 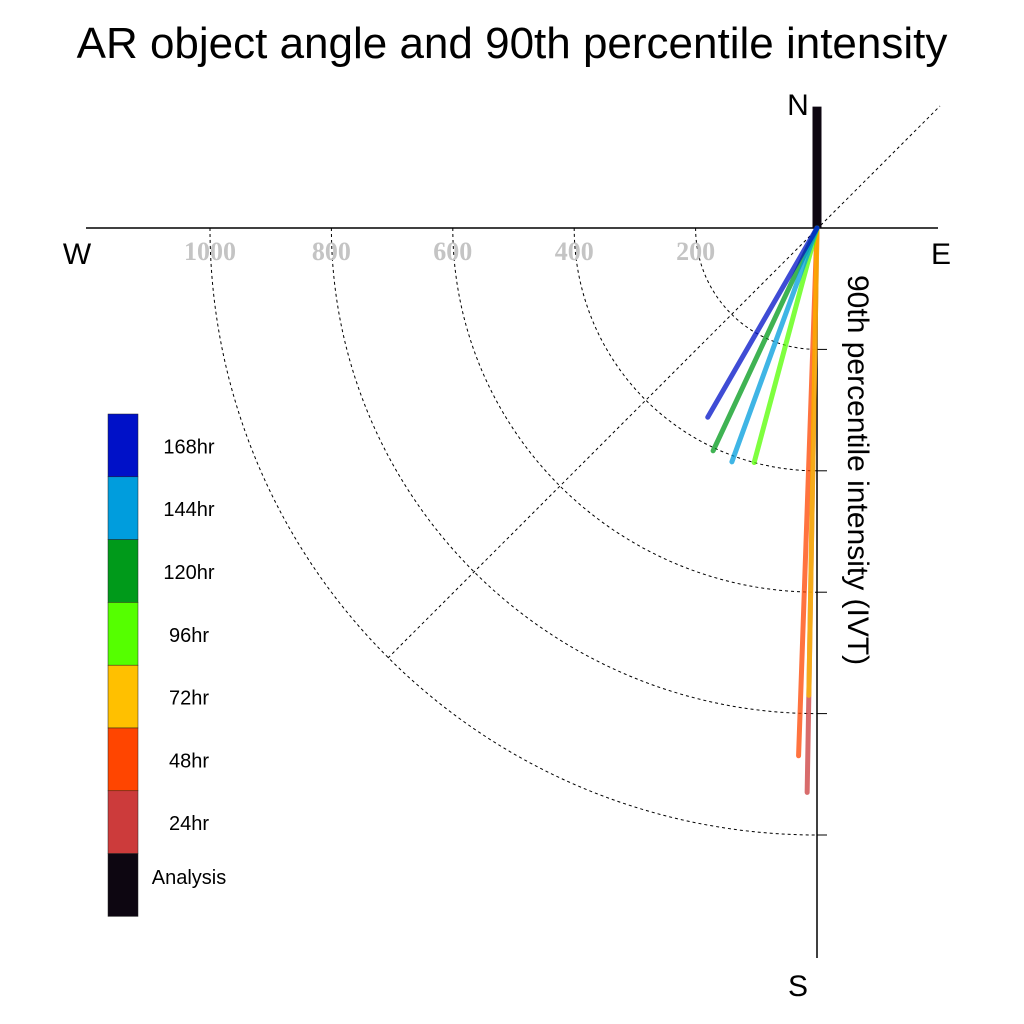 I want to click on compass-north: N, so click(x=798, y=105).